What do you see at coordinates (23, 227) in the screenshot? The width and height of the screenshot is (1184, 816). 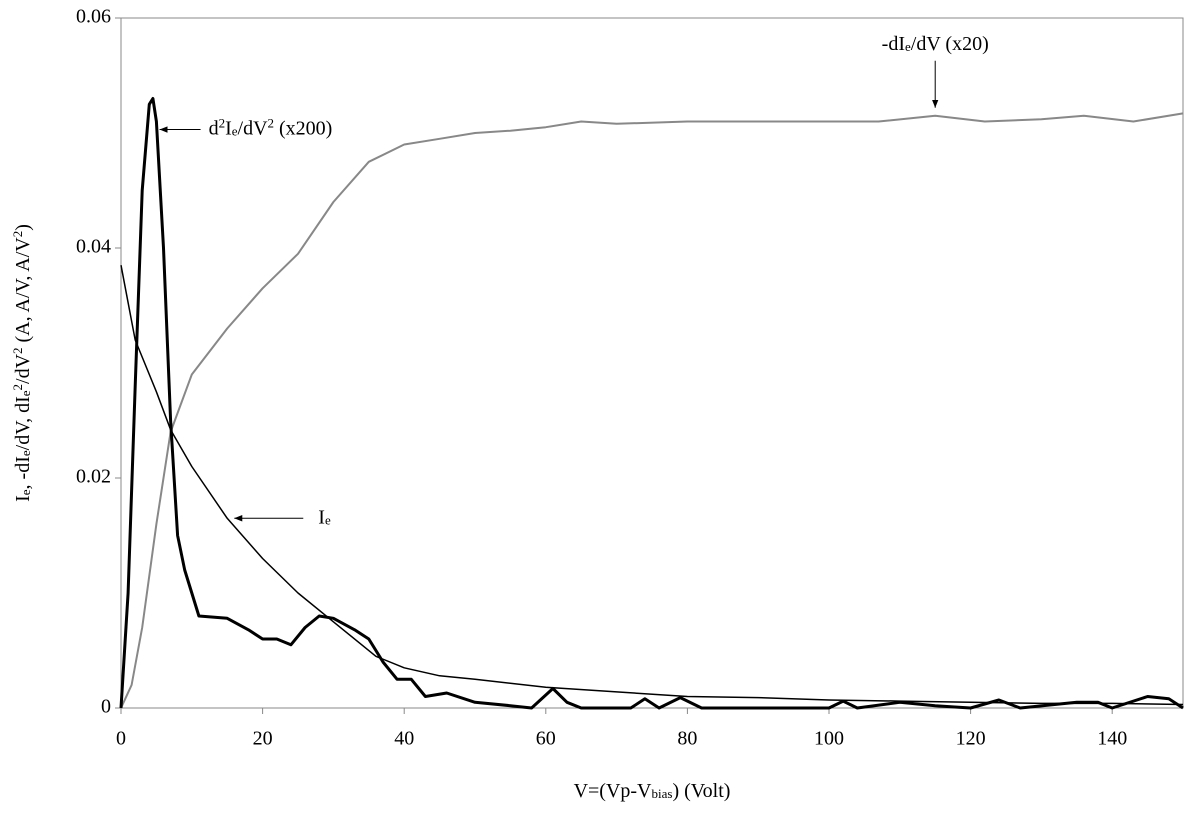 I see `text-part: )` at bounding box center [23, 227].